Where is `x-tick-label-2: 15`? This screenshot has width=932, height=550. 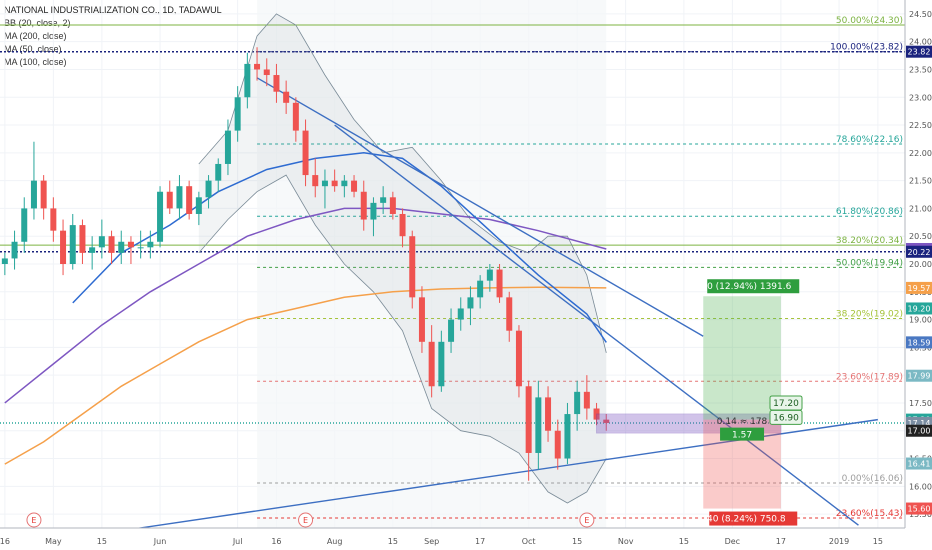 x-tick-label-2: 15 is located at coordinates (102, 541).